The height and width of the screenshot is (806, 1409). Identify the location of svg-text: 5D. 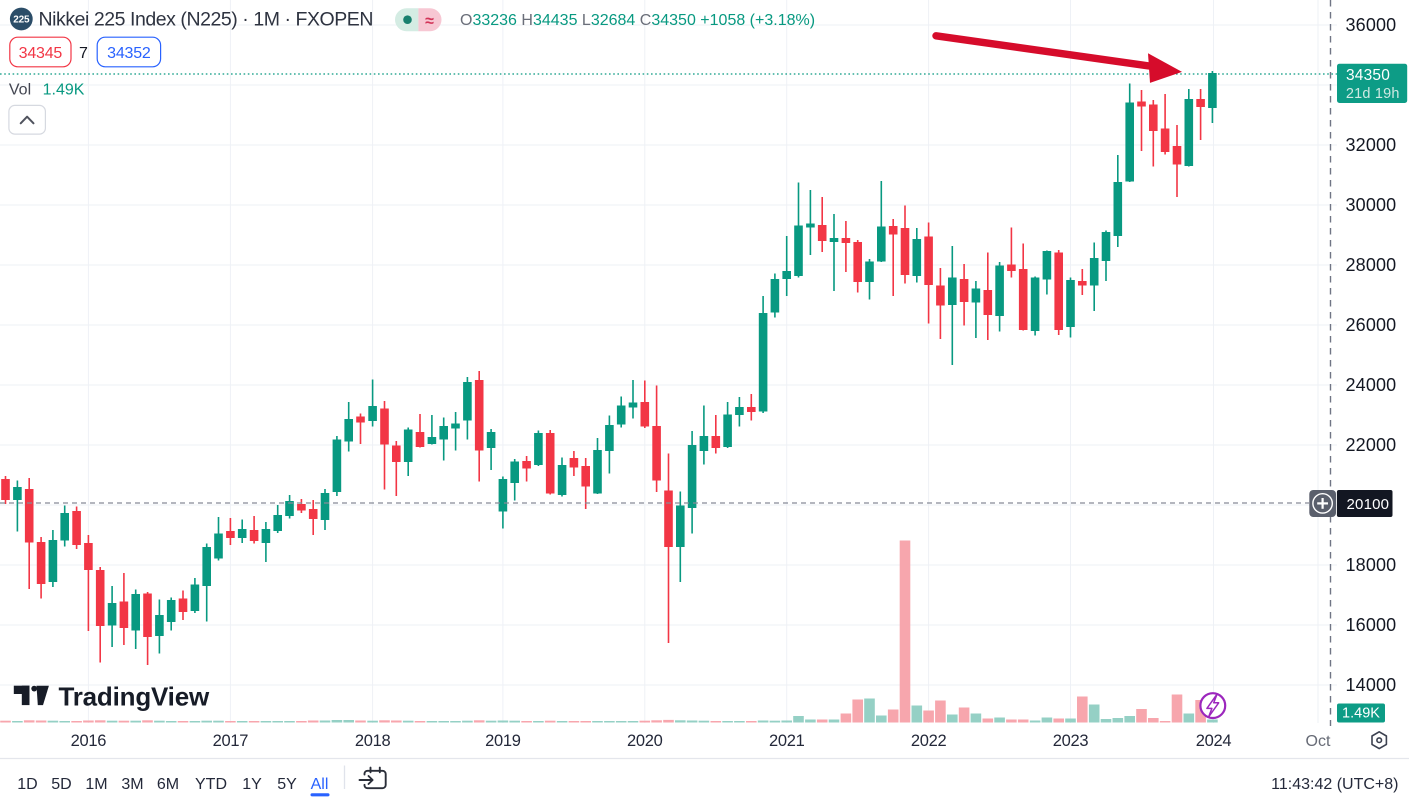
(61, 784).